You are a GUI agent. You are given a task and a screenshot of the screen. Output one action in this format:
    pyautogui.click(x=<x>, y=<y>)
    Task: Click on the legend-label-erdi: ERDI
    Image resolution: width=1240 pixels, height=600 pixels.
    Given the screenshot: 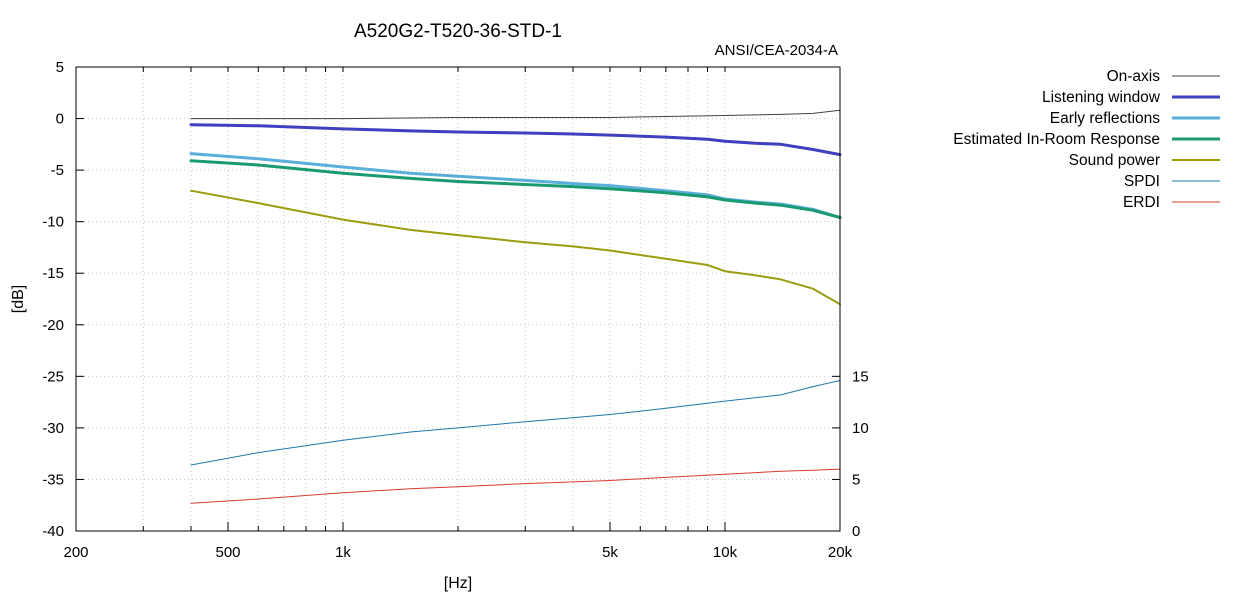 What is the action you would take?
    pyautogui.click(x=1141, y=202)
    